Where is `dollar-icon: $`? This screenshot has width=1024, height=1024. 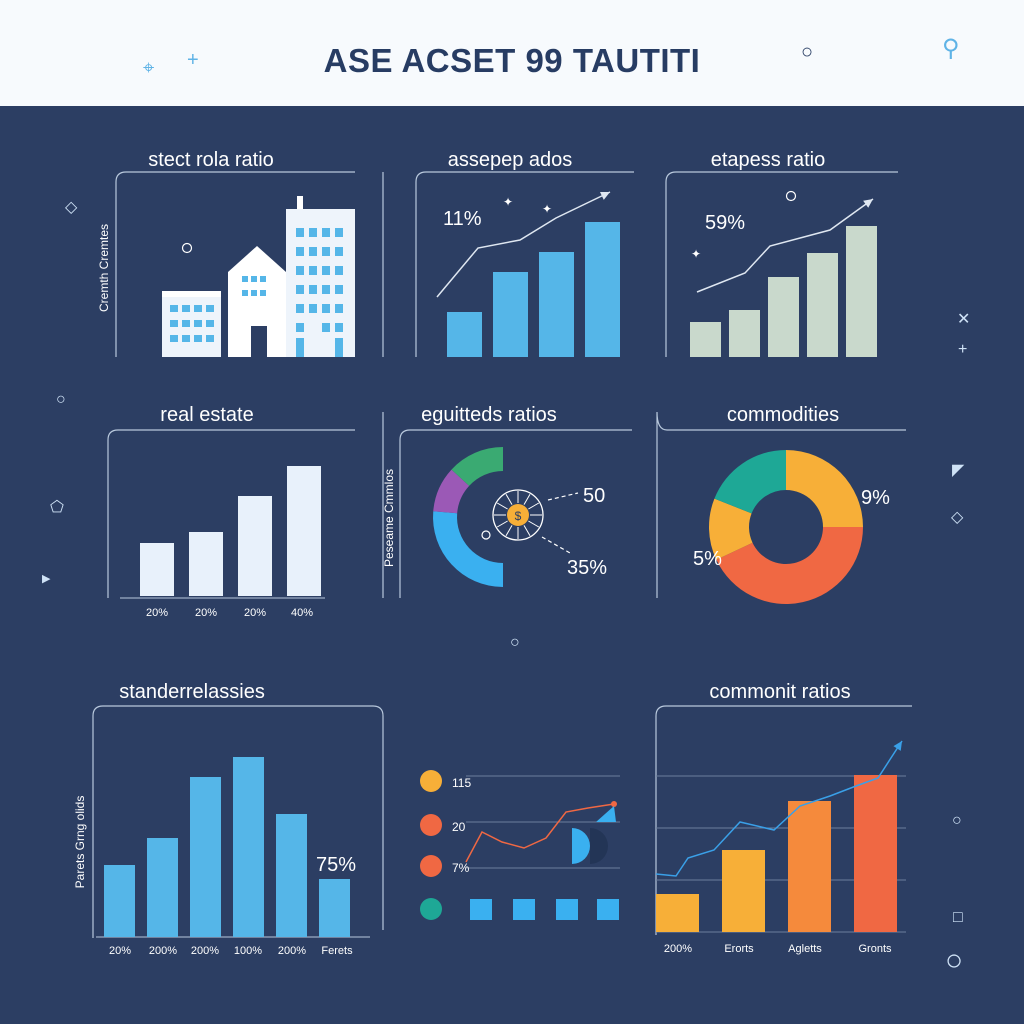 dollar-icon: $ is located at coordinates (518, 516).